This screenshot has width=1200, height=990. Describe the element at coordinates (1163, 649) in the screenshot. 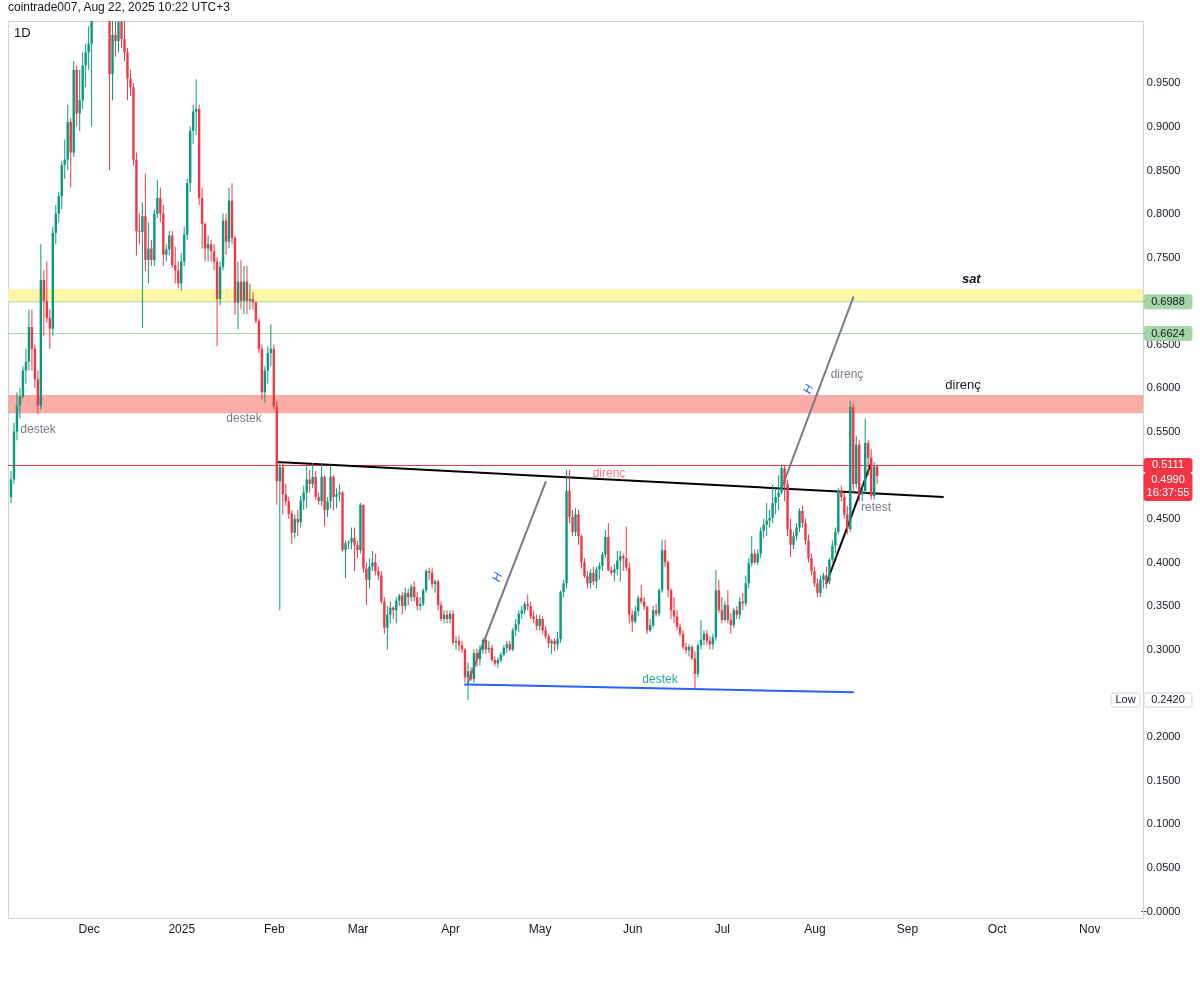

I see `y-tick-label: 0.3000` at that location.